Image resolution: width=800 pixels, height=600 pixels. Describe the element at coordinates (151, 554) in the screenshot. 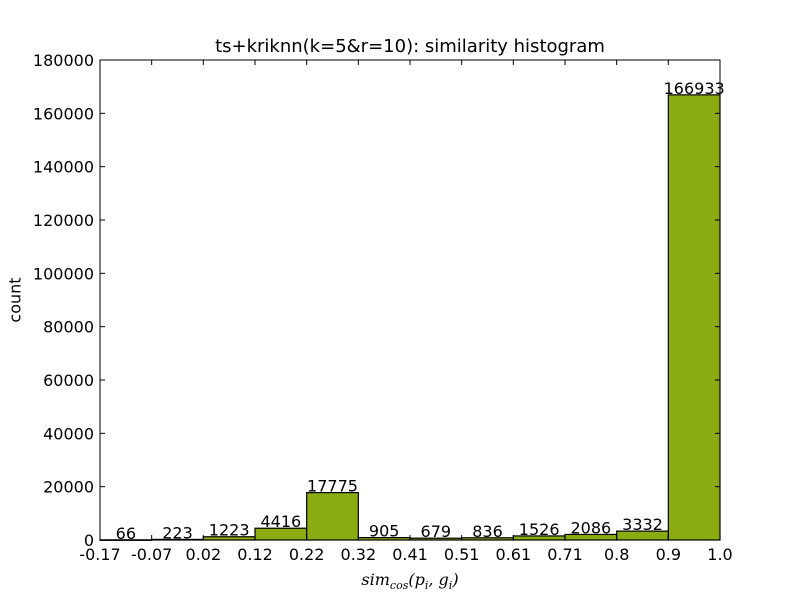

I see `x-tick-label: -0.07` at that location.